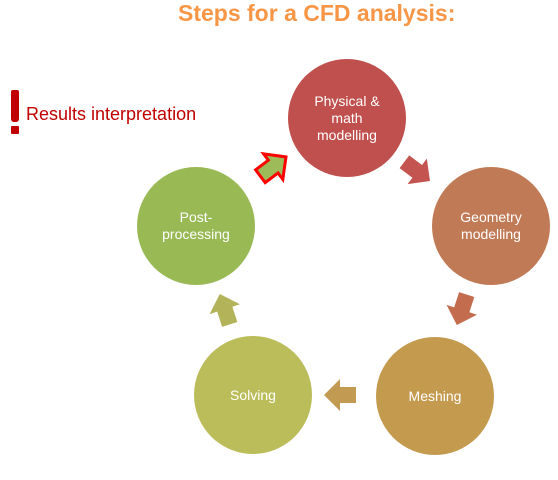 The width and height of the screenshot is (558, 480). Describe the element at coordinates (414, 170) in the screenshot. I see `arrow-physical-to-geometry` at that location.